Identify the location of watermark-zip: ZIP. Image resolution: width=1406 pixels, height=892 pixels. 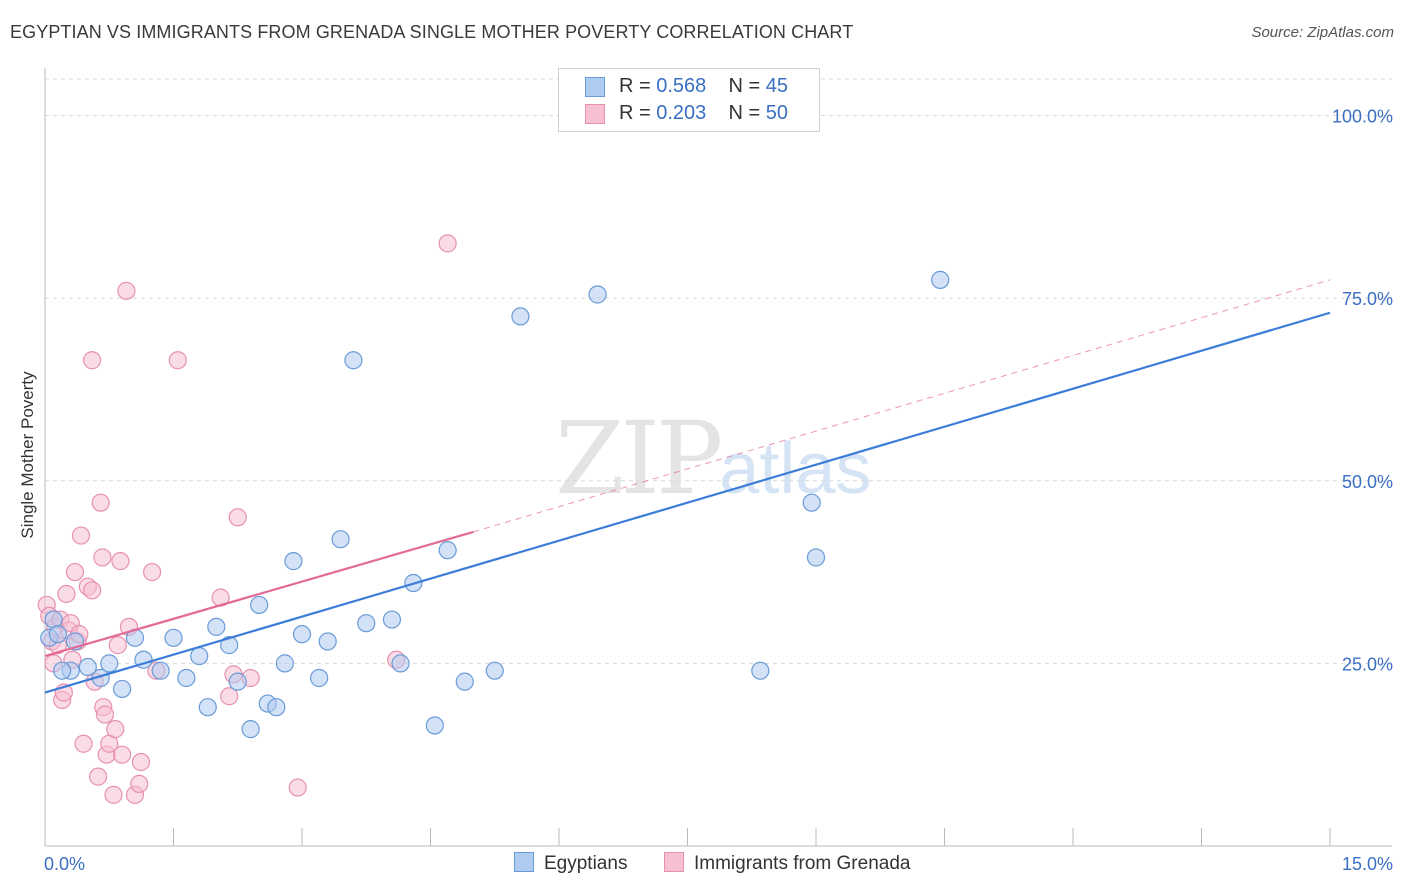
(639, 458).